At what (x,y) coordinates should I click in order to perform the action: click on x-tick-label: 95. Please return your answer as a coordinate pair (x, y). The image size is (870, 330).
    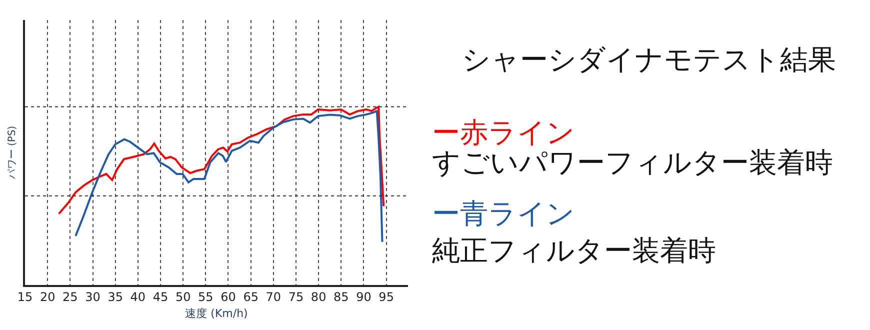
    Looking at the image, I should click on (386, 297).